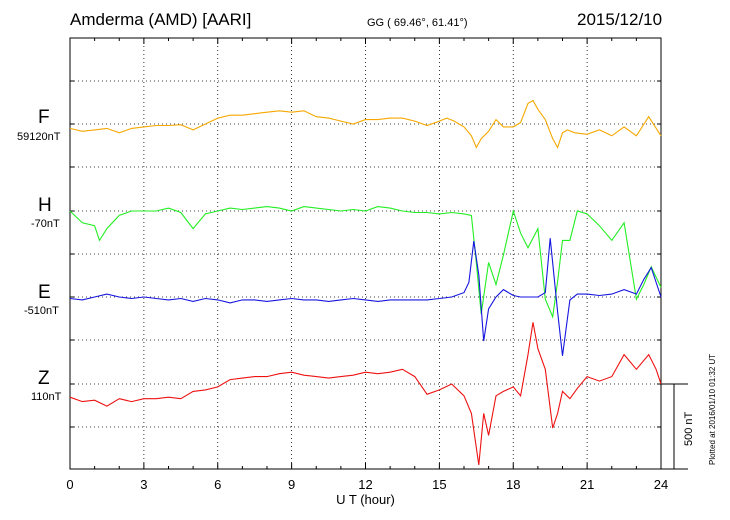 The image size is (730, 520). I want to click on x-tick-label: 15, so click(439, 484).